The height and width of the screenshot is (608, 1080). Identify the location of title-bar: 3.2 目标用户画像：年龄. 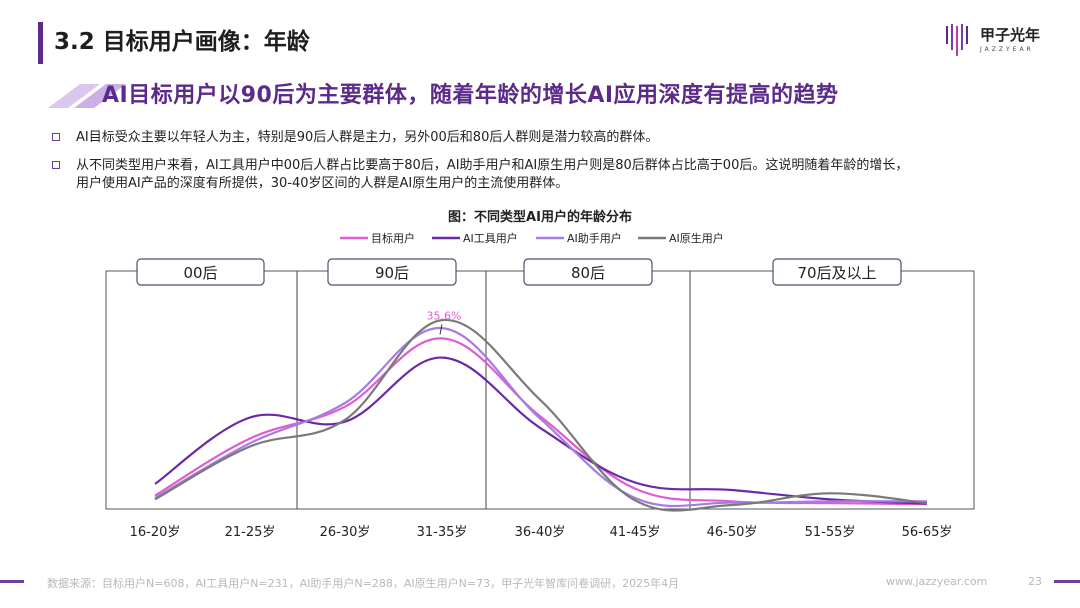
(388, 42).